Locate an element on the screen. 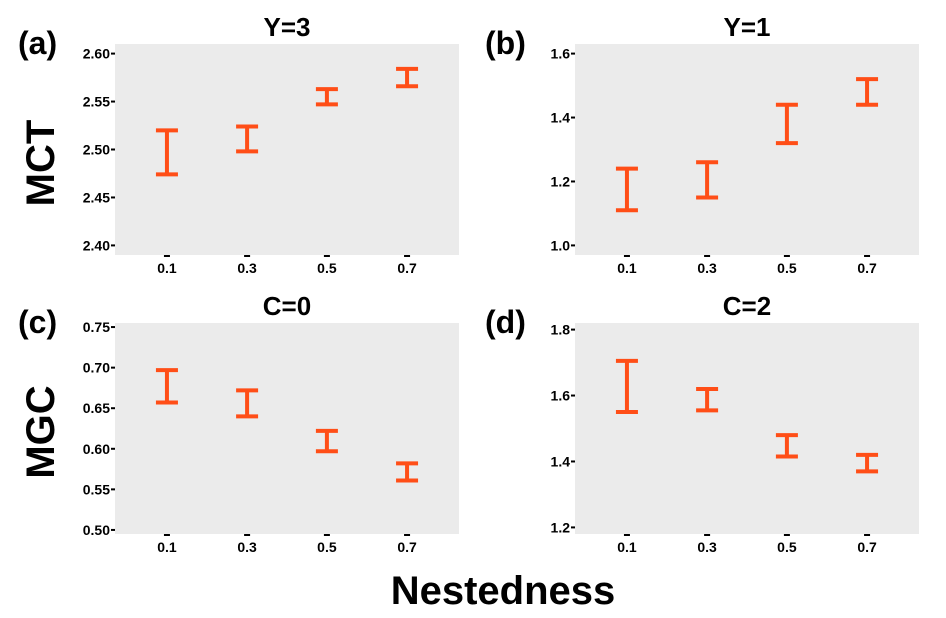  y-tick-label: 2.45 is located at coordinates (96, 197).